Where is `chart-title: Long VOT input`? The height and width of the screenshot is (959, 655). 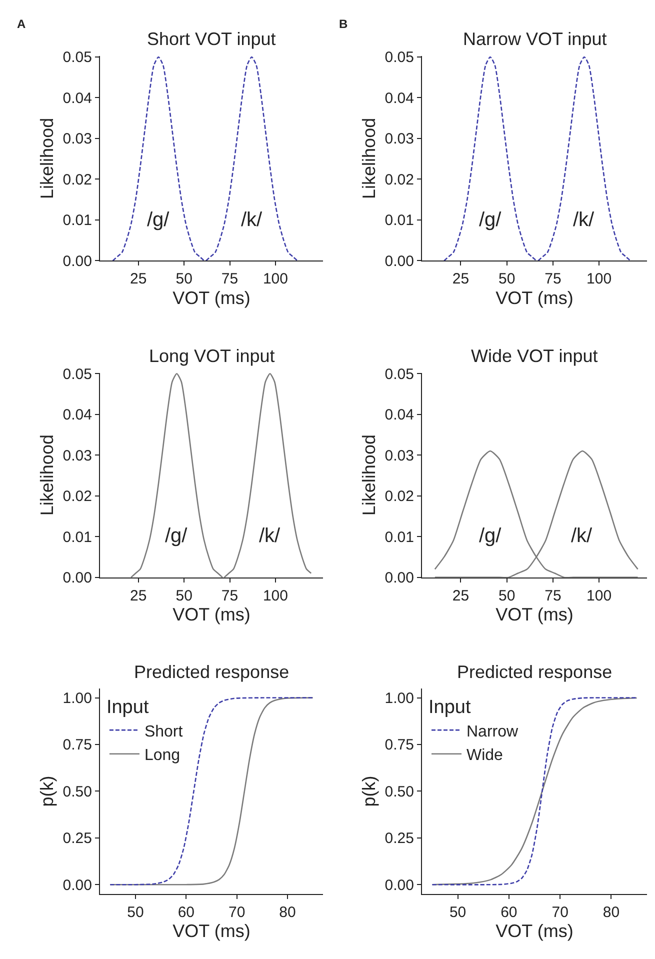
chart-title: Long VOT input is located at coordinates (212, 356).